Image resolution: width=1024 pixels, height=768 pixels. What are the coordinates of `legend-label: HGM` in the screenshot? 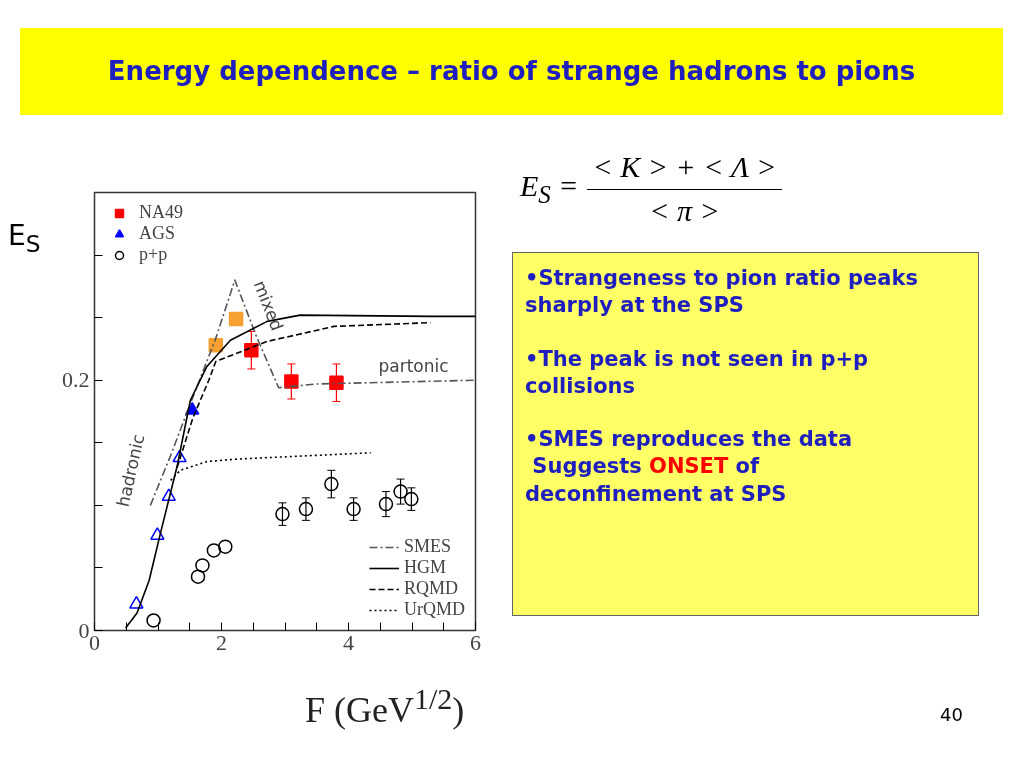 It's located at (425, 567).